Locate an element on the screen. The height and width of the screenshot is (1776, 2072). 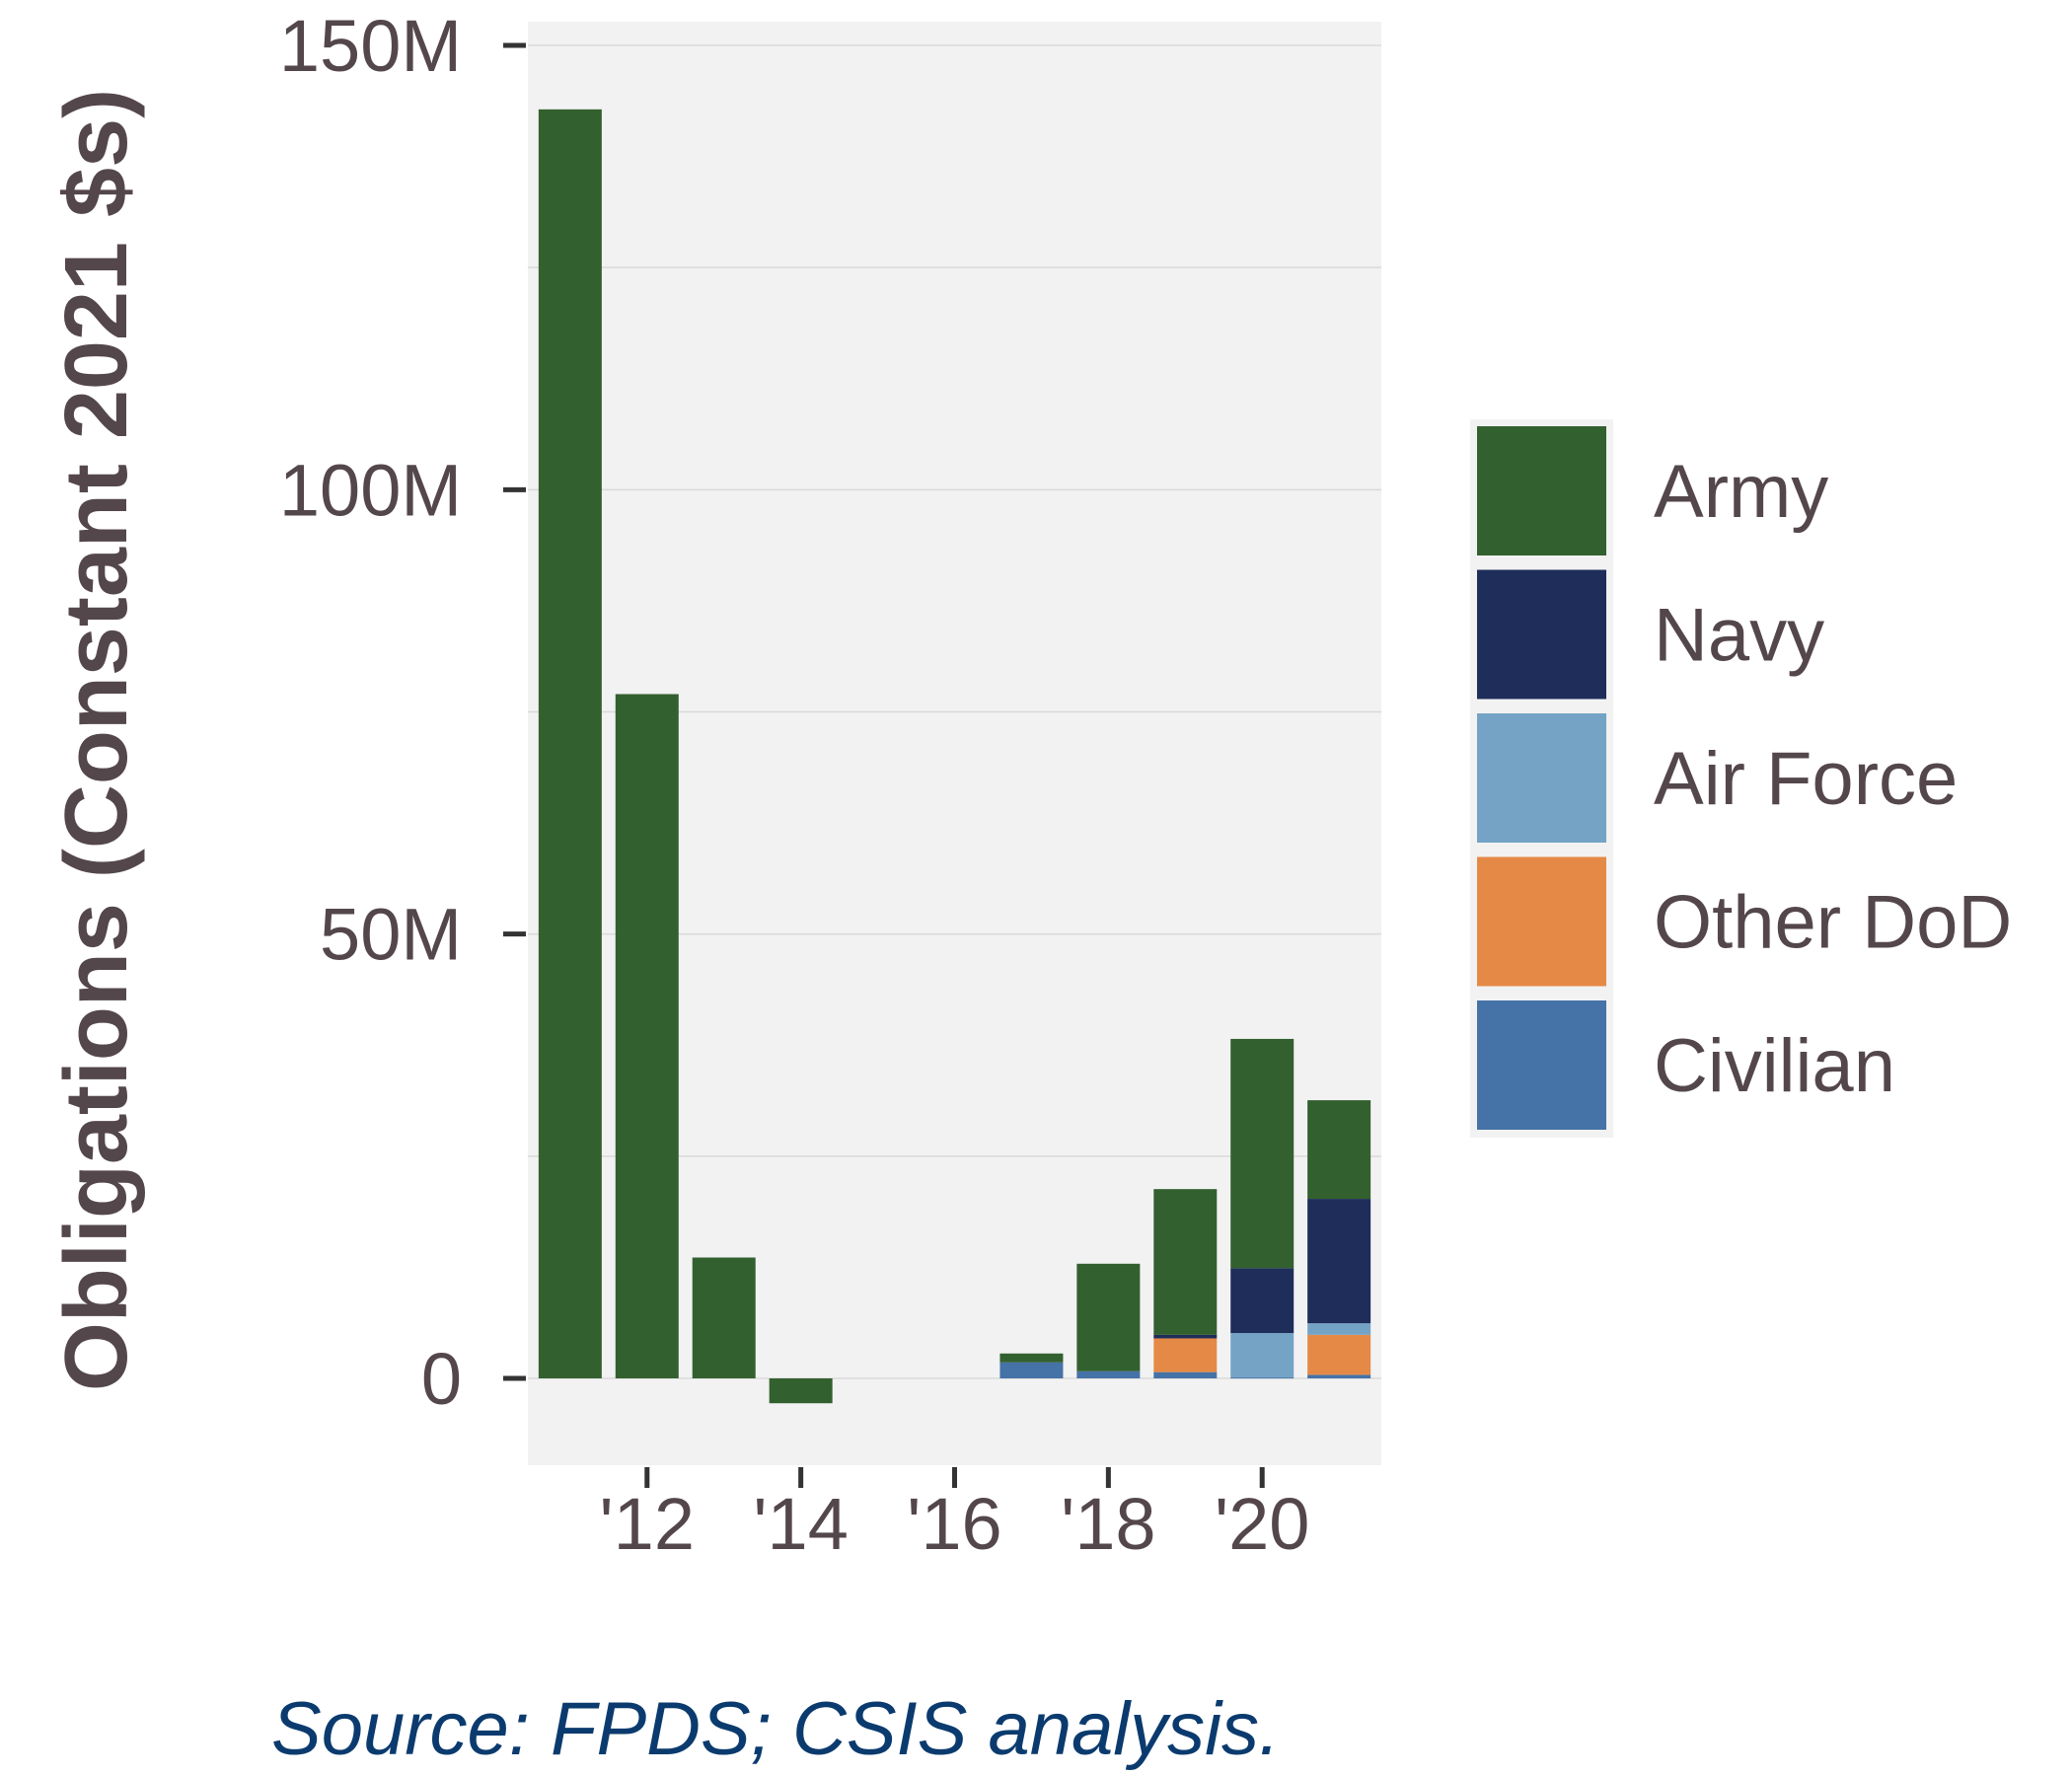
x-tick-label: '14 is located at coordinates (801, 1524).